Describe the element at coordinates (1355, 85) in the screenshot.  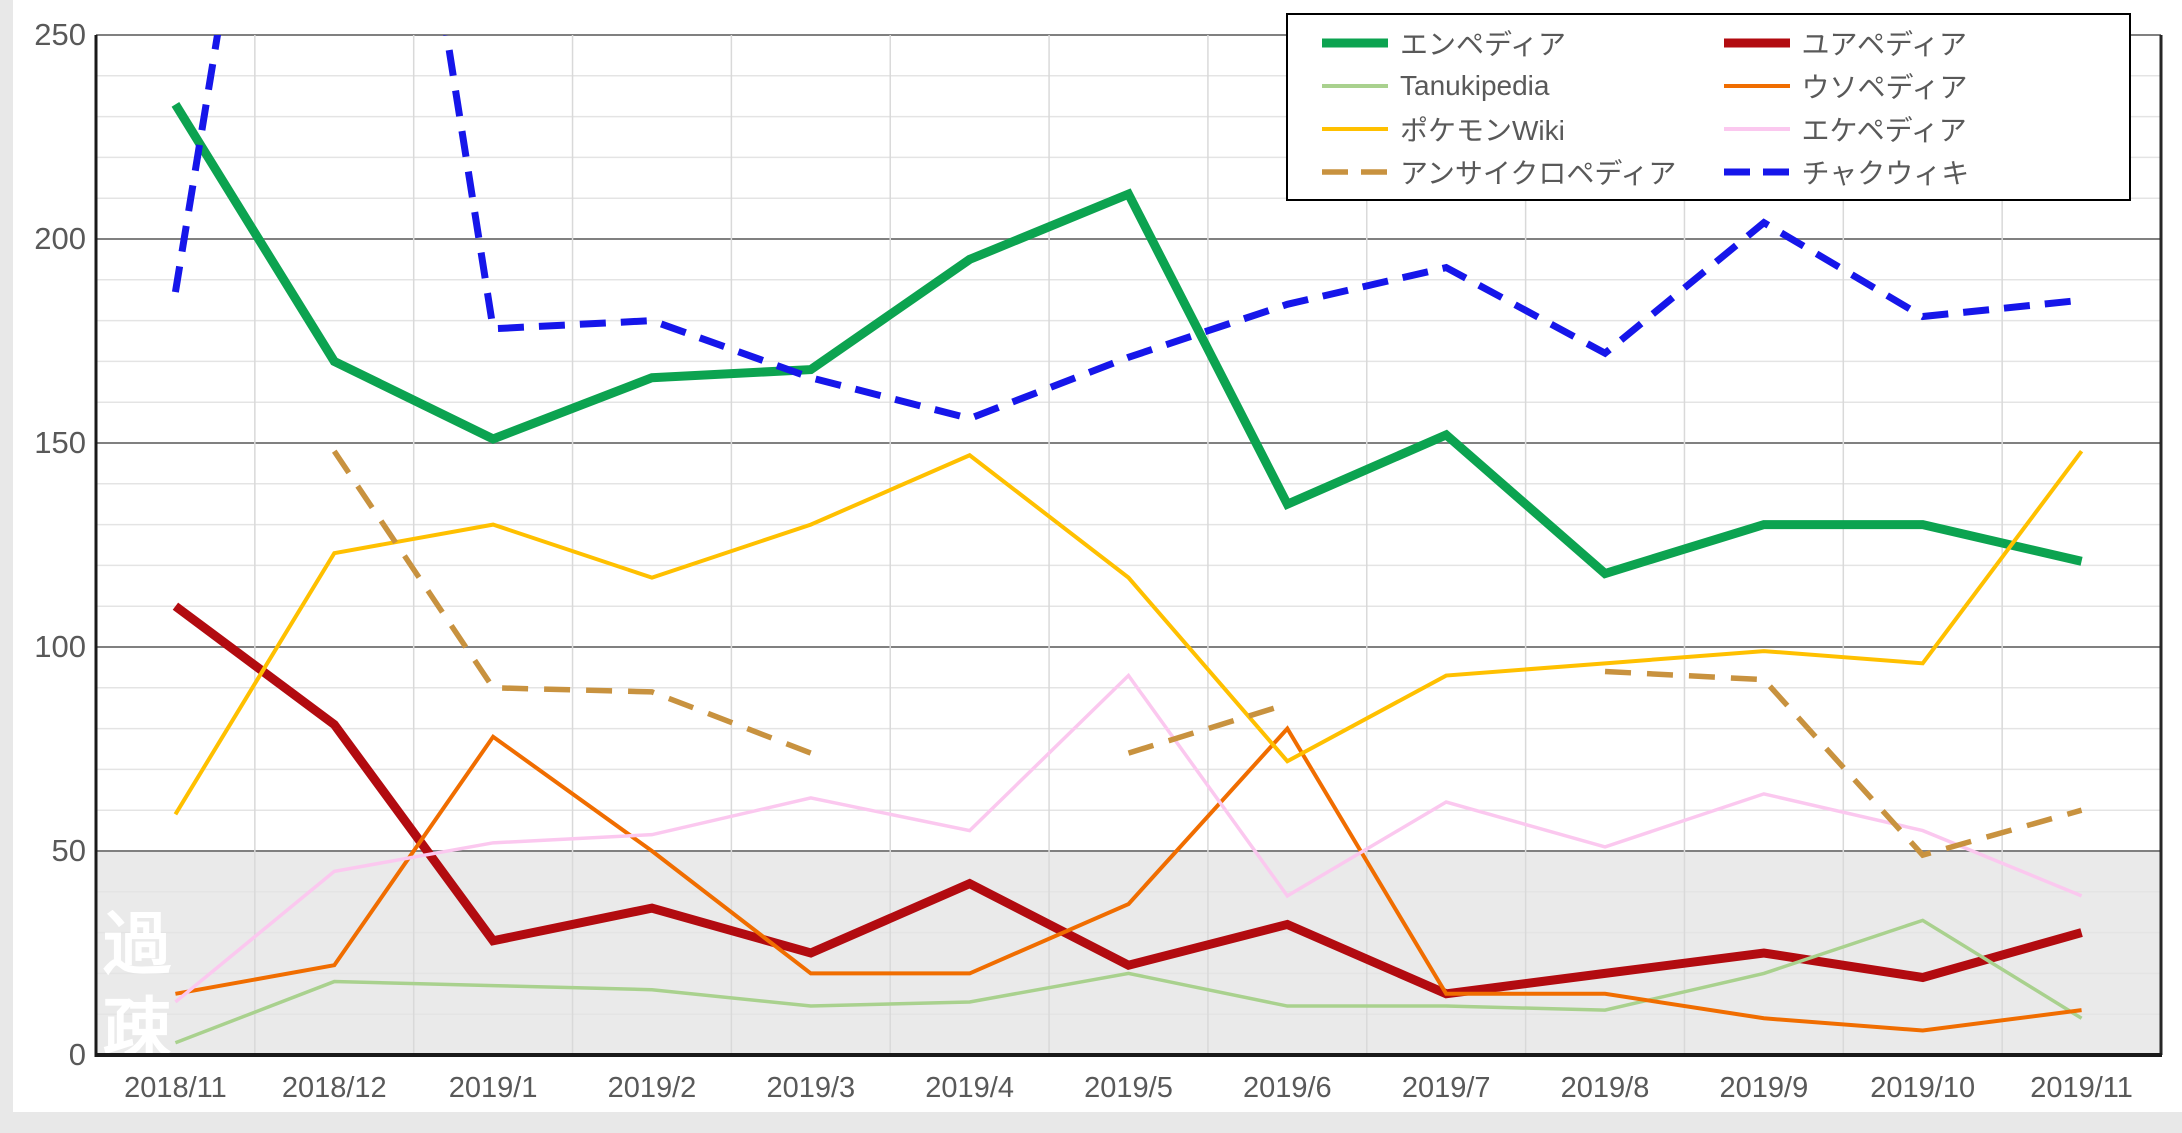
I see `legend-swatch-tanukipedia` at that location.